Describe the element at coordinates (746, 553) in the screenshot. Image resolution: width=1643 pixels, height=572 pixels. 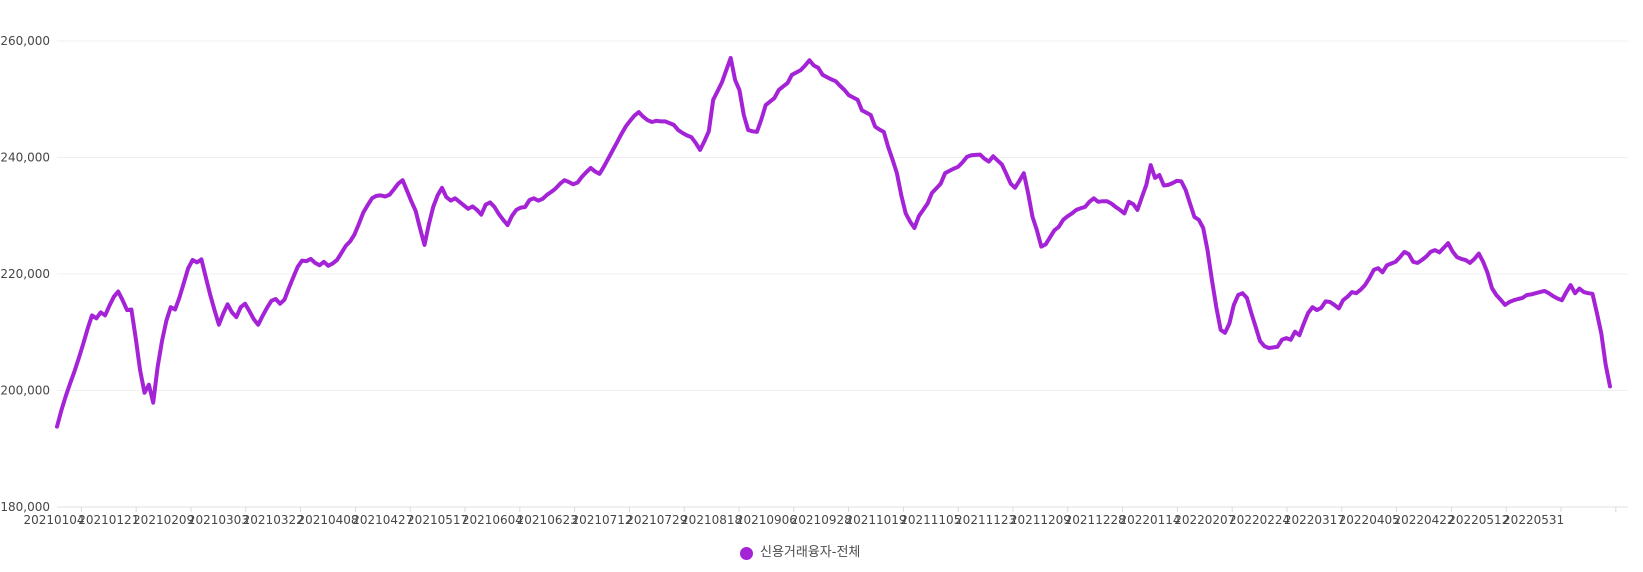
I see `legend-marker-icon` at that location.